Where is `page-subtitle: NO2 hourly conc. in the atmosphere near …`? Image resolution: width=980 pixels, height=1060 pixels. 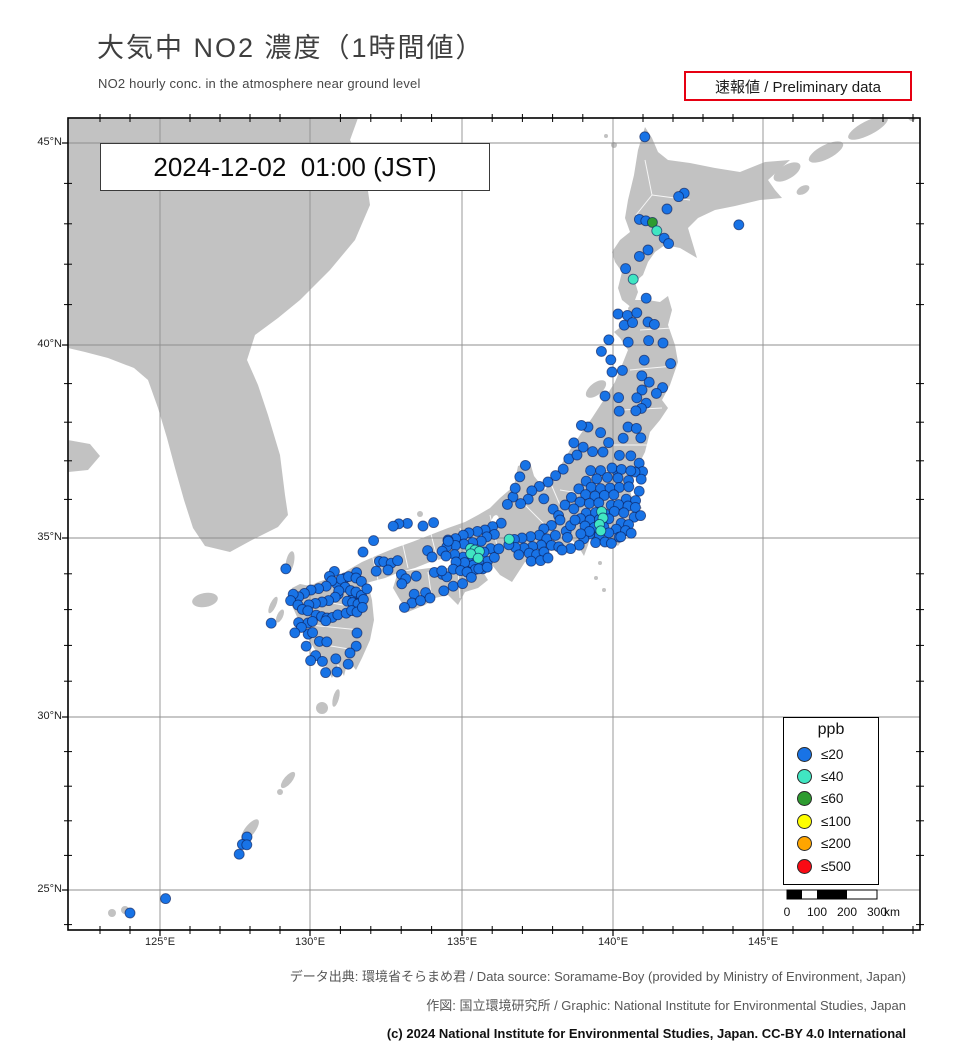
page-subtitle: NO2 hourly conc. in the atmosphere near … is located at coordinates (259, 83).